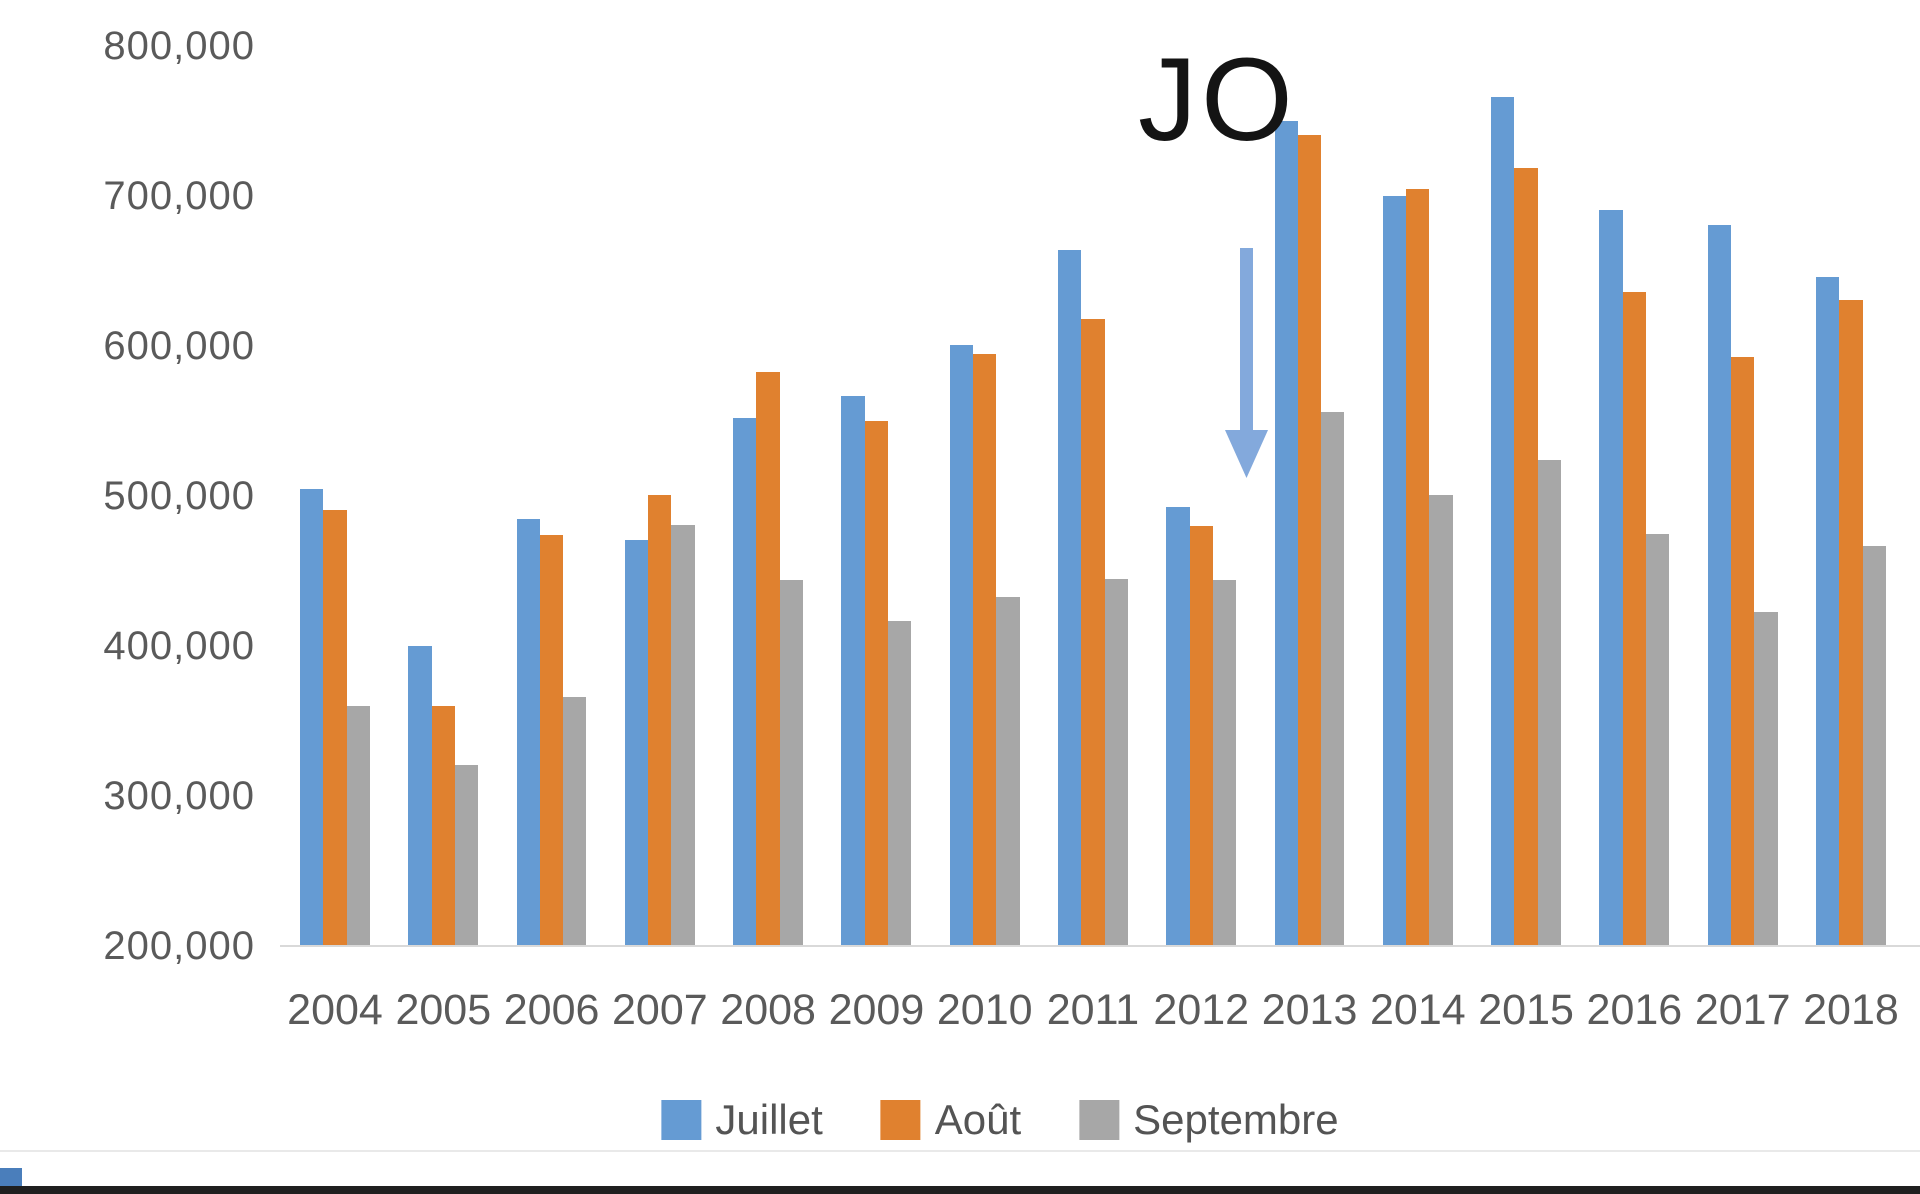 This screenshot has height=1194, width=1920. Describe the element at coordinates (1657, 739) in the screenshot. I see `bar-septembre-2016` at that location.